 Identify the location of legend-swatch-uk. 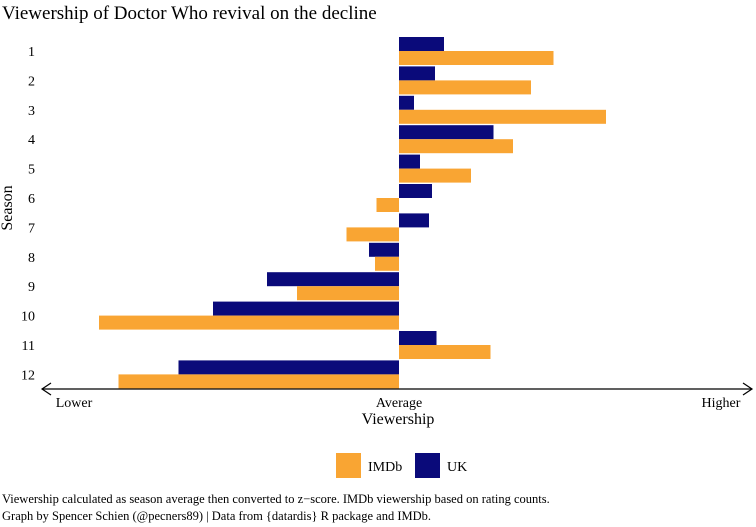
(427, 465).